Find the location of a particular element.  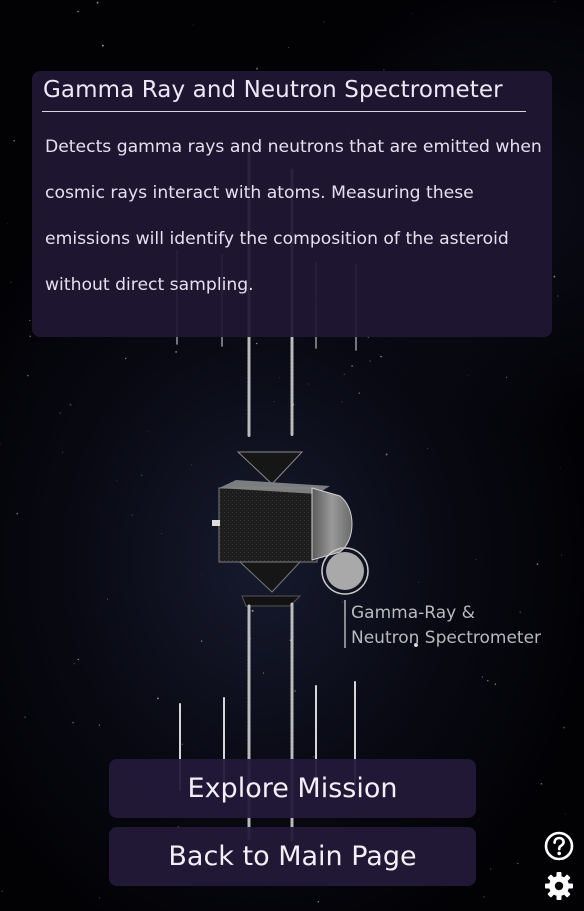

help-icon is located at coordinates (559, 846).